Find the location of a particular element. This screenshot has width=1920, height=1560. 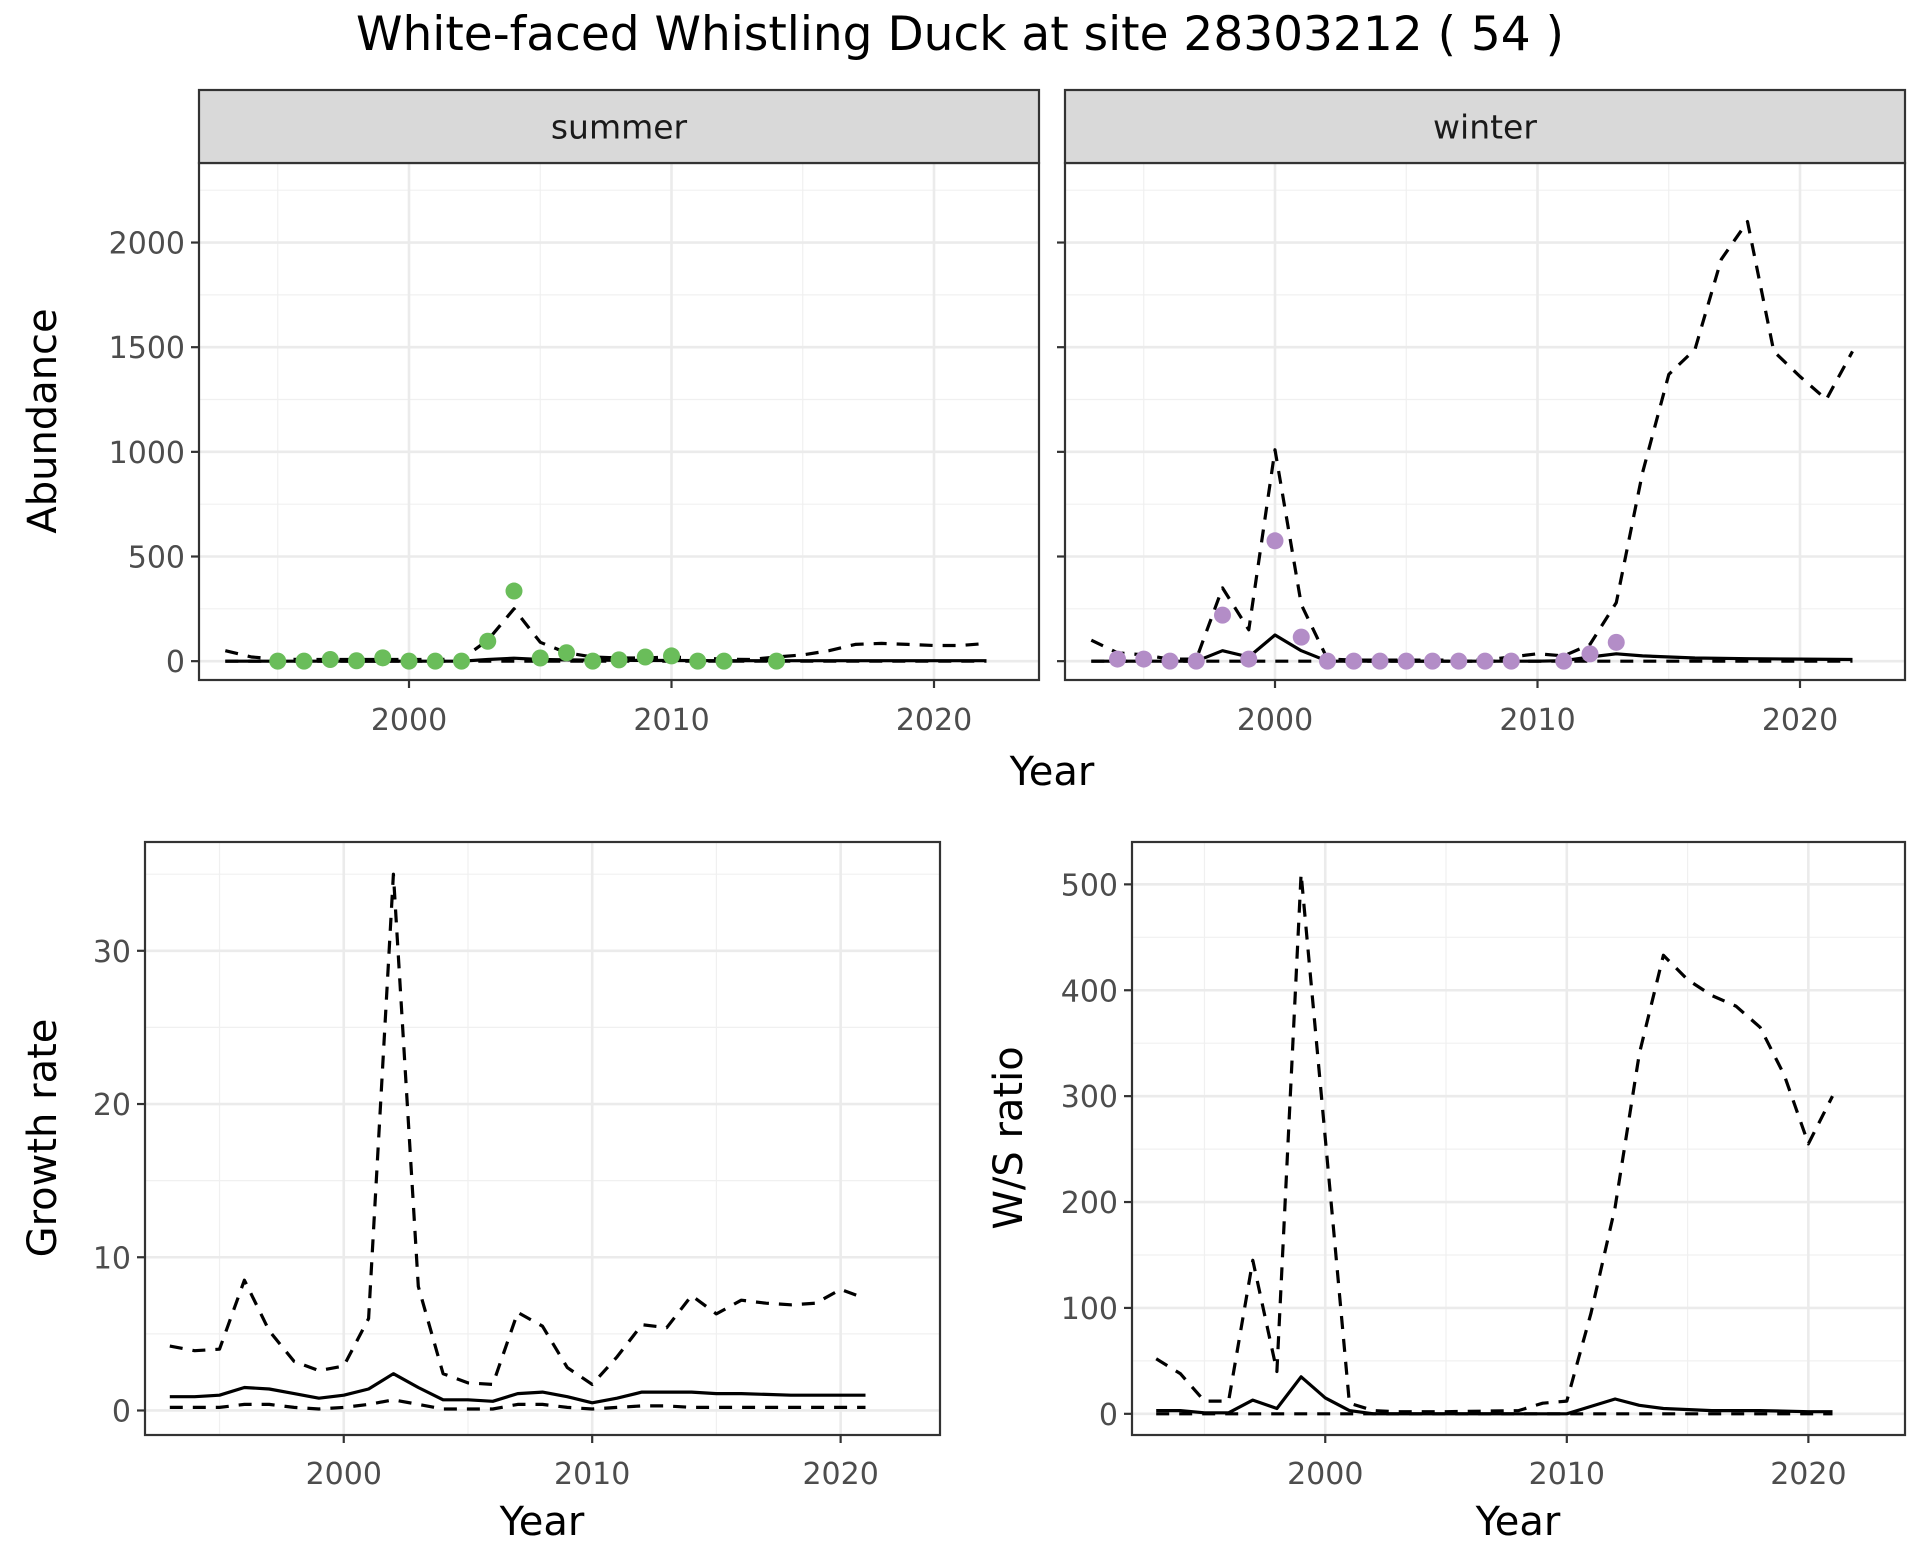

y-tick-label: 20 is located at coordinates (112, 1105).